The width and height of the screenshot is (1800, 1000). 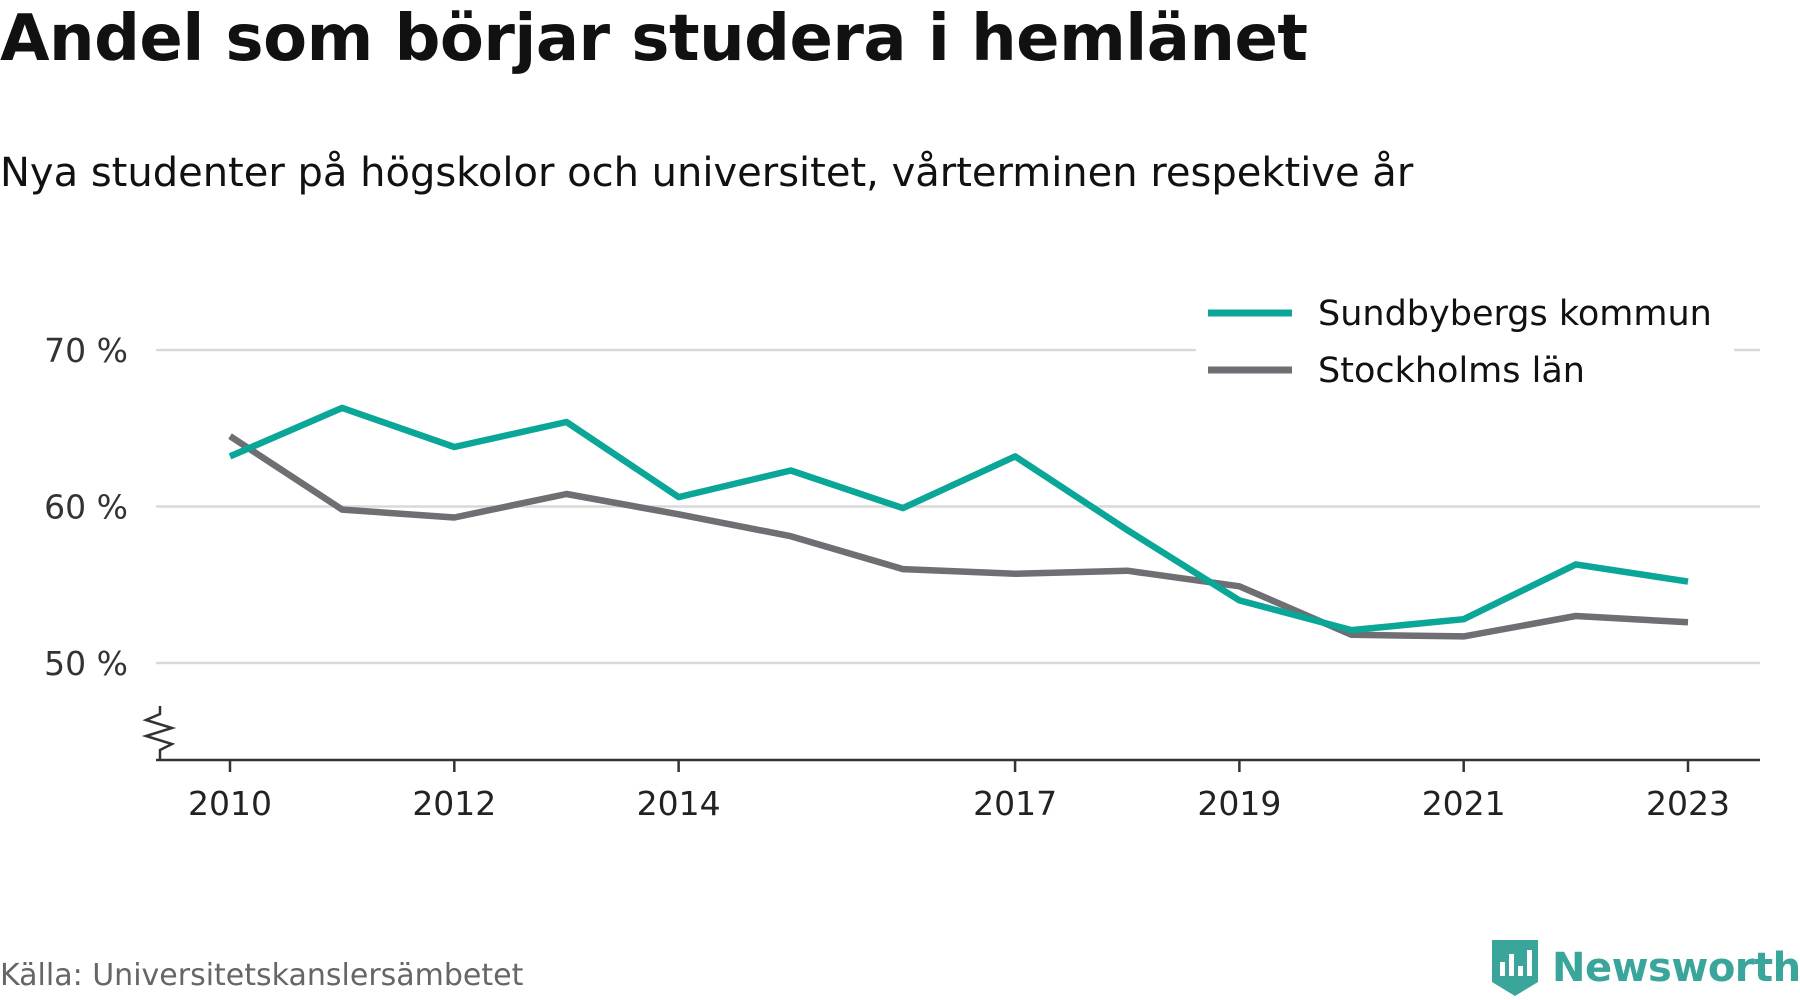 What do you see at coordinates (679, 803) in the screenshot?
I see `x-tick-label: 2014` at bounding box center [679, 803].